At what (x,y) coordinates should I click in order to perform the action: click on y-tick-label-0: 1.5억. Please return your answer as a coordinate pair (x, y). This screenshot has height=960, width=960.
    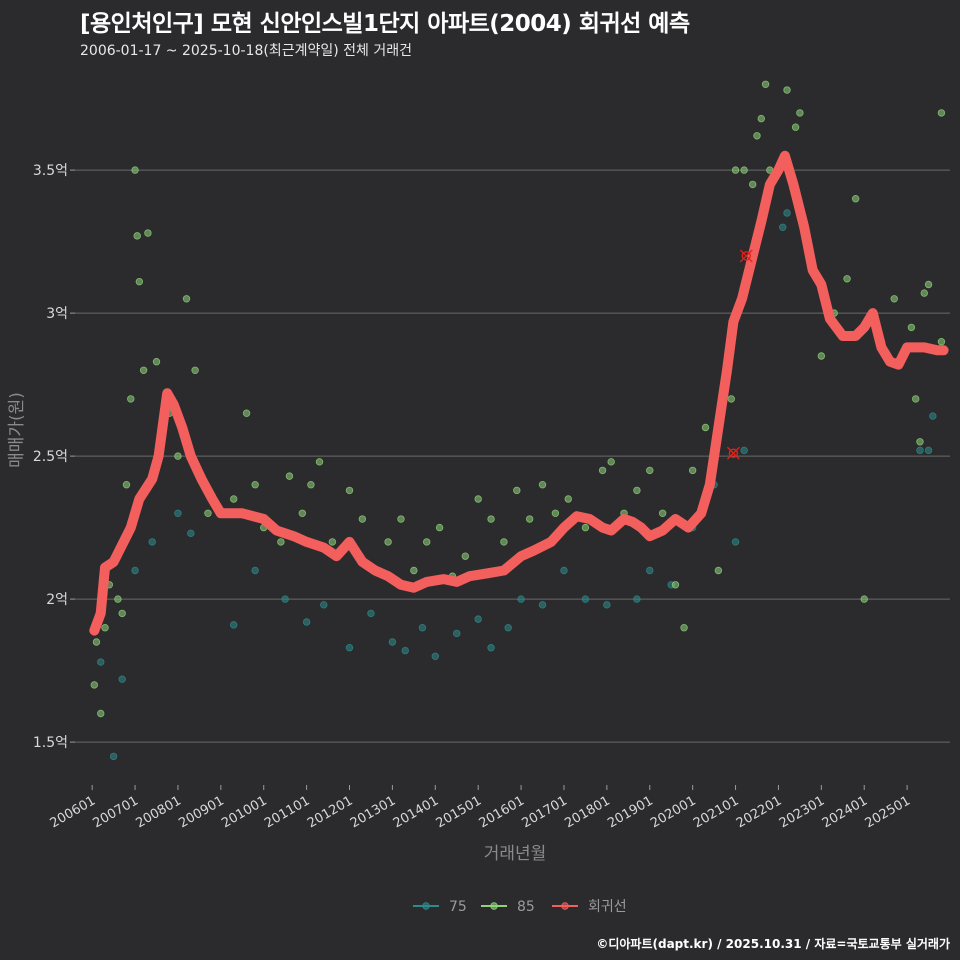
    Looking at the image, I should click on (50, 743).